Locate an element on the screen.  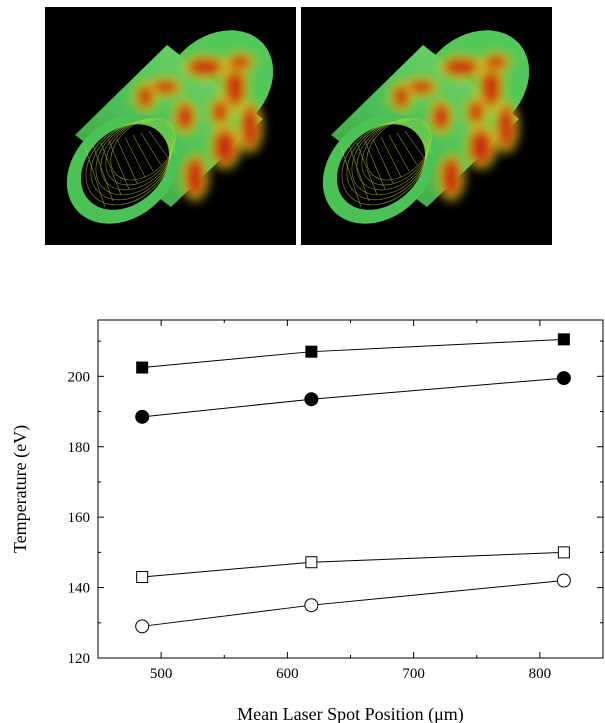
cylinder-render-right is located at coordinates (426, 126).